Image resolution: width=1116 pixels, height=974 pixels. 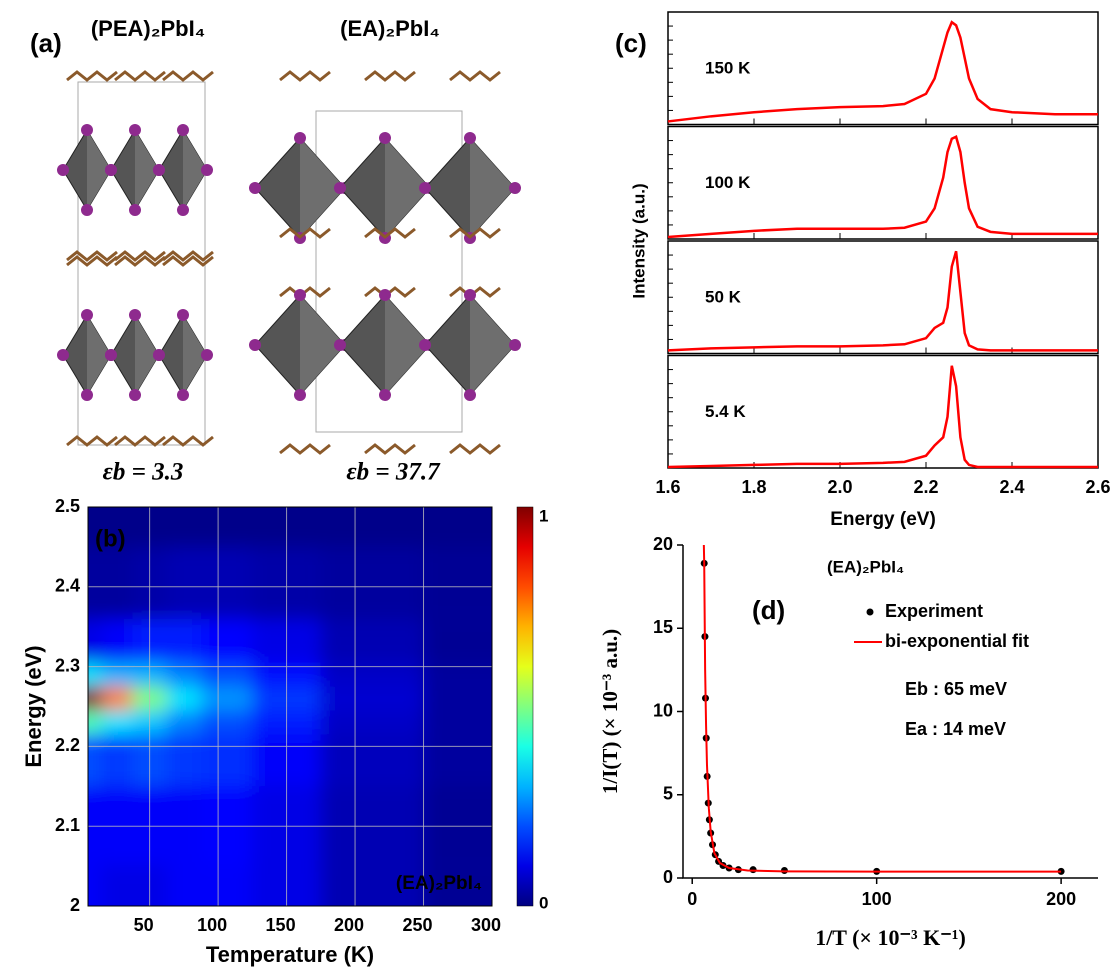 What do you see at coordinates (668, 794) in the screenshot?
I see `y-tick-label: 5` at bounding box center [668, 794].